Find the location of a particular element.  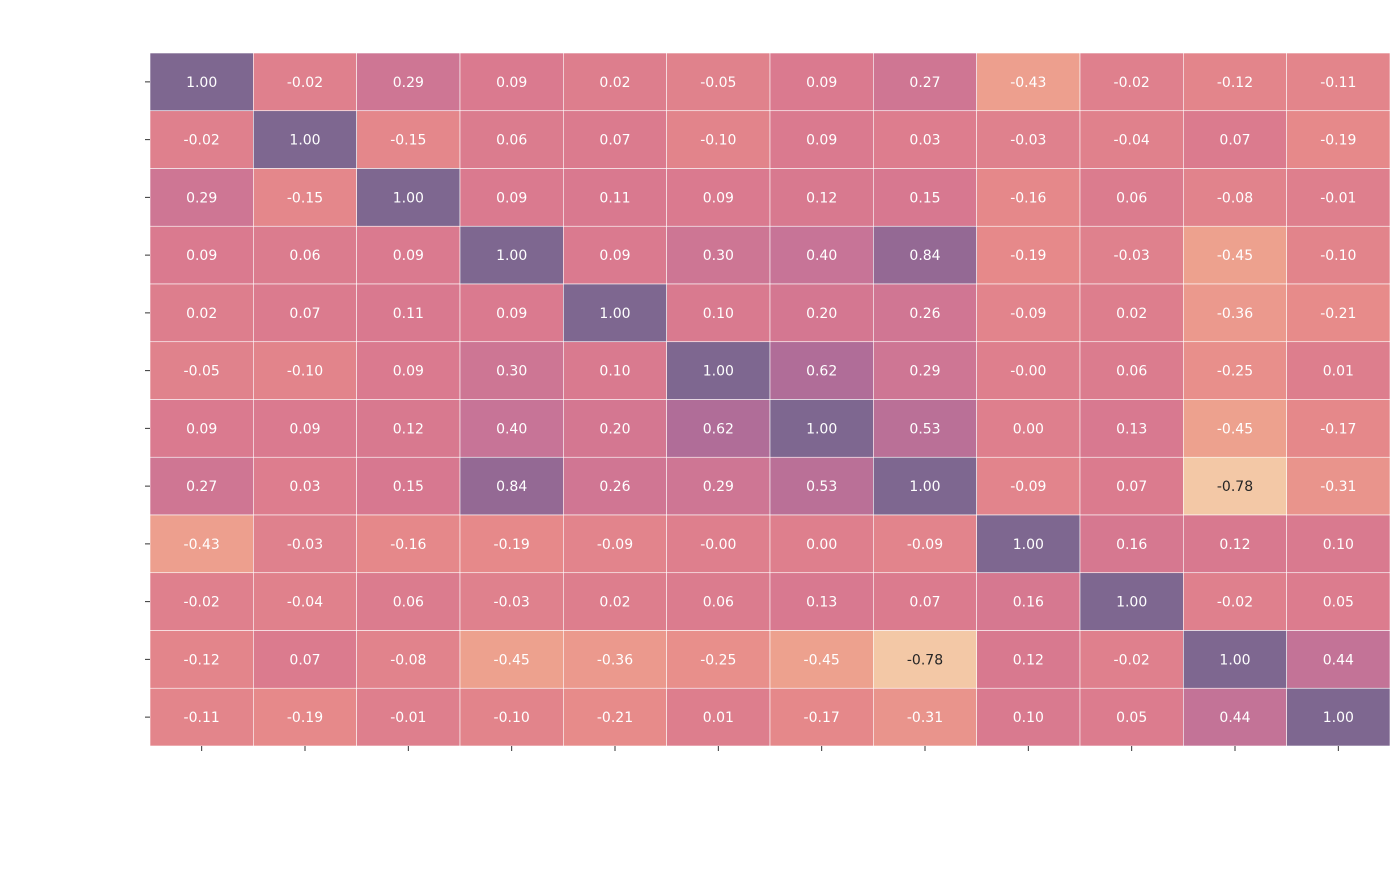

heatmap-cell-r9-c6 is located at coordinates (821, 601).